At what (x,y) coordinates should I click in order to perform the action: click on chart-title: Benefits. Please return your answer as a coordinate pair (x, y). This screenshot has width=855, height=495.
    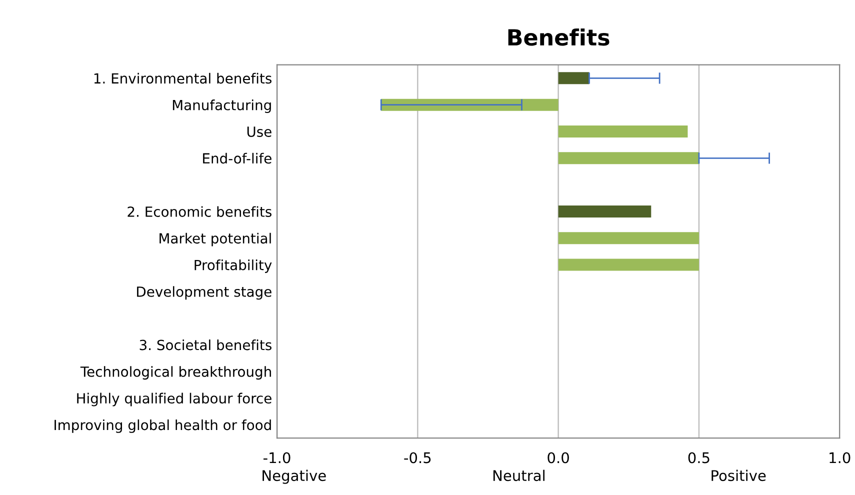
    Looking at the image, I should click on (559, 37).